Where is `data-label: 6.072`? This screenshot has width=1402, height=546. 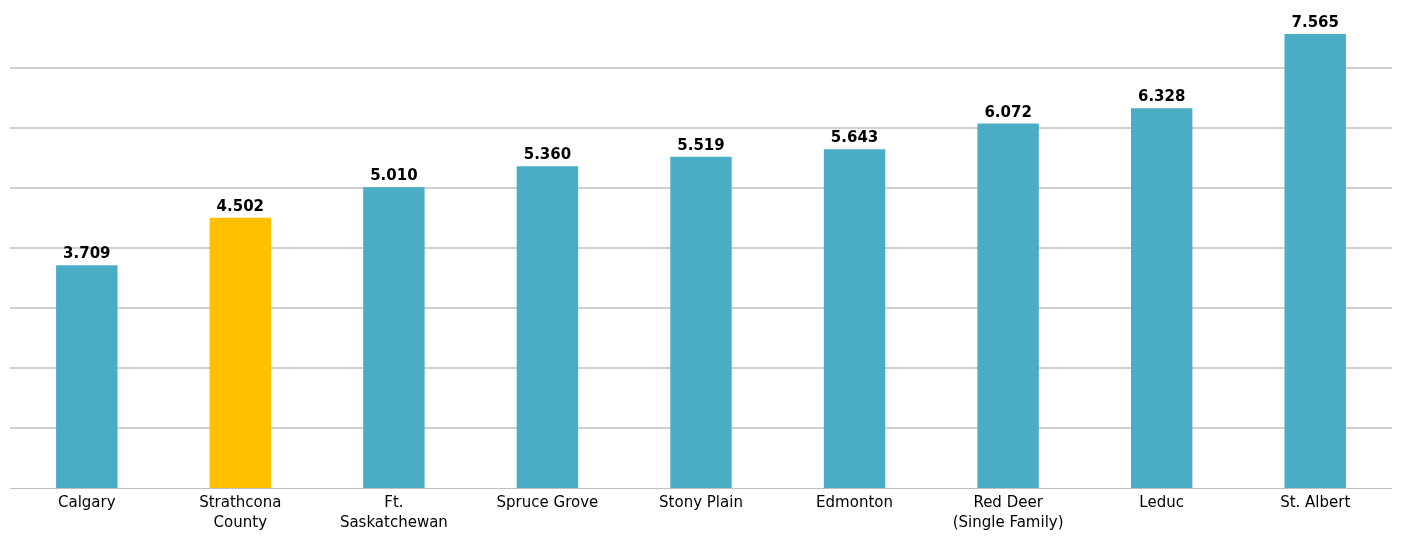 data-label: 6.072 is located at coordinates (1008, 111).